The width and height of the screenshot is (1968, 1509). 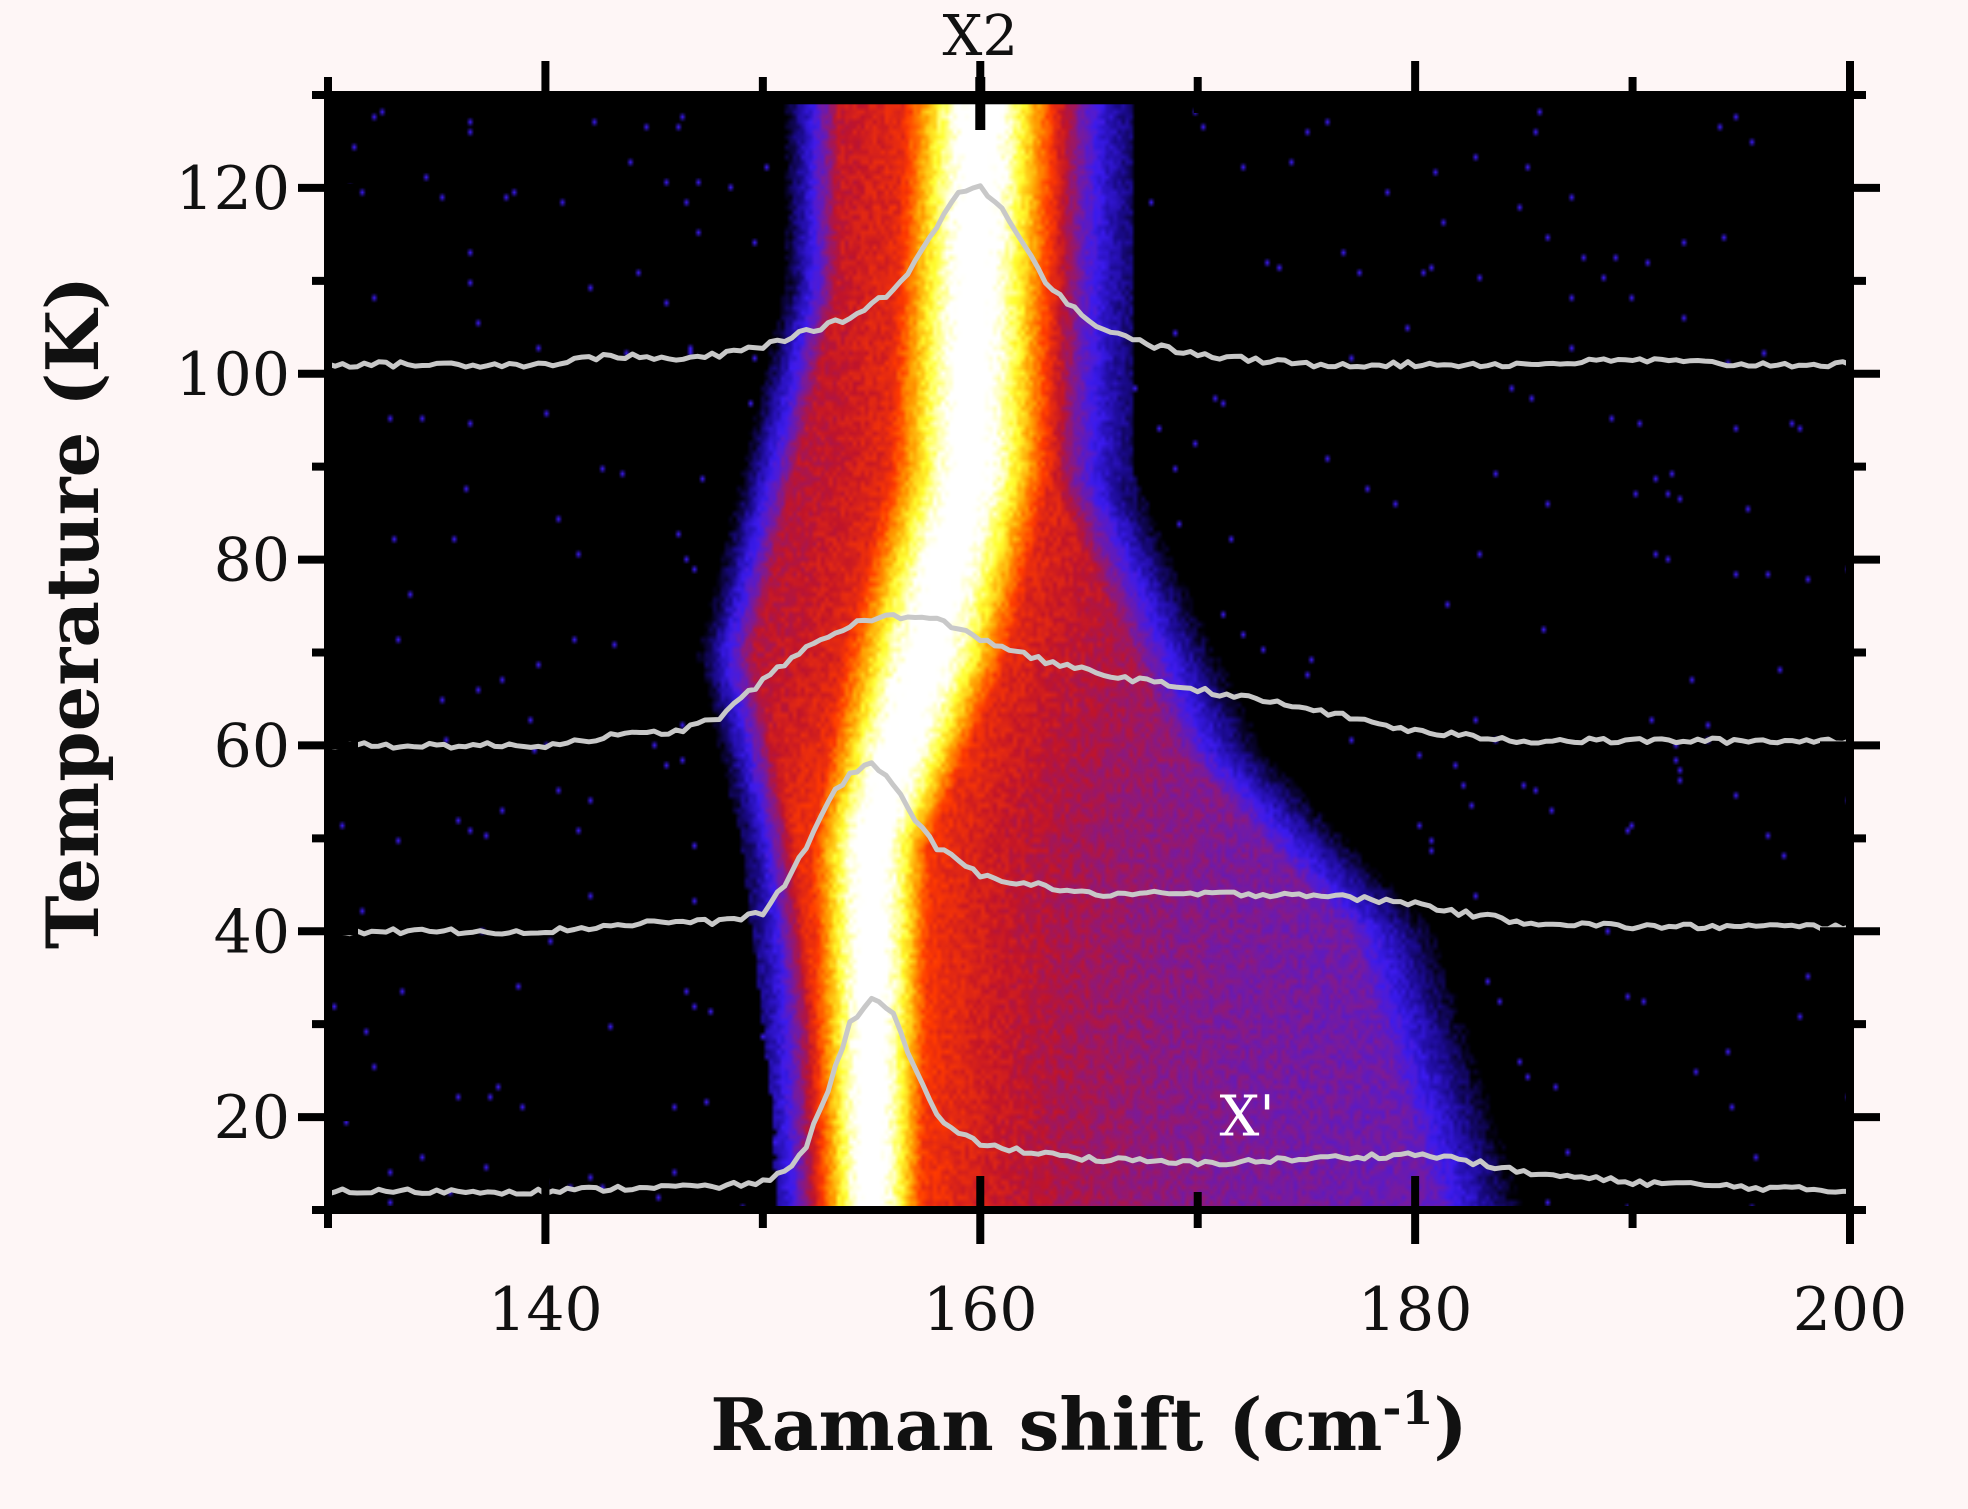 What do you see at coordinates (252, 561) in the screenshot?
I see `y-tick-label: 80` at bounding box center [252, 561].